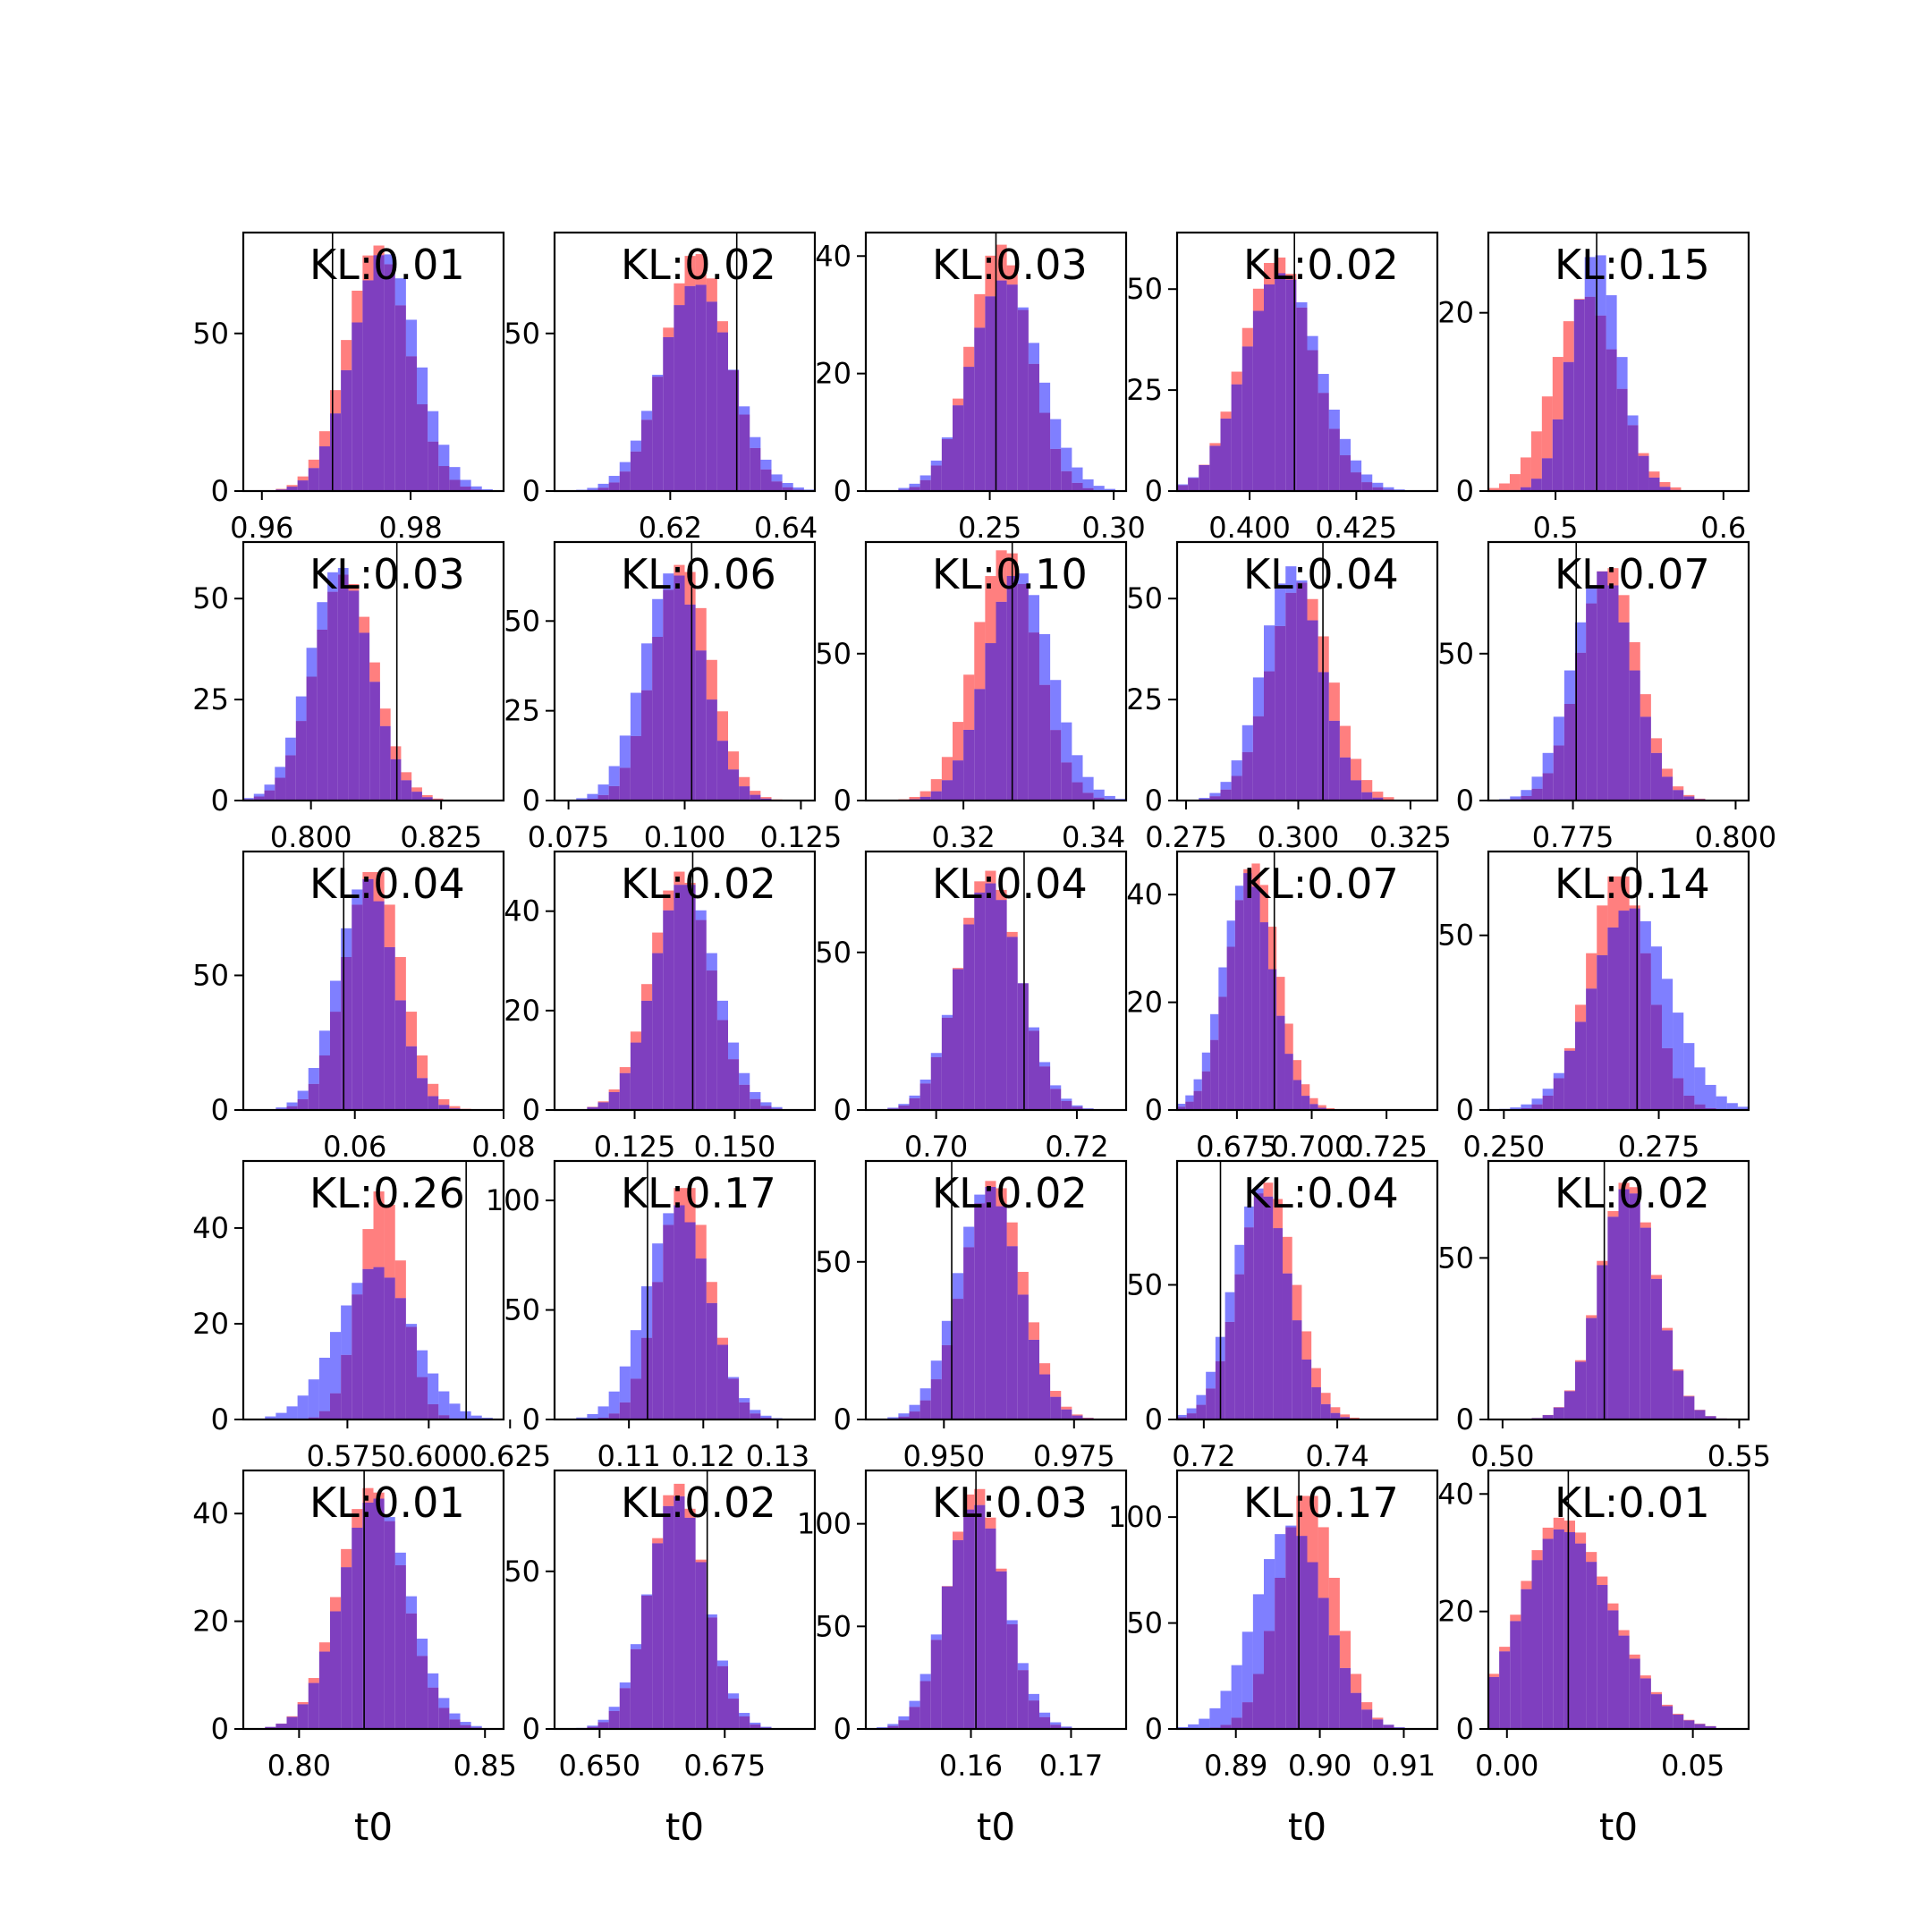 Image resolution: width=1932 pixels, height=1932 pixels. What do you see at coordinates (735, 1147) in the screenshot?
I see `x-tick-label: 0.150` at bounding box center [735, 1147].